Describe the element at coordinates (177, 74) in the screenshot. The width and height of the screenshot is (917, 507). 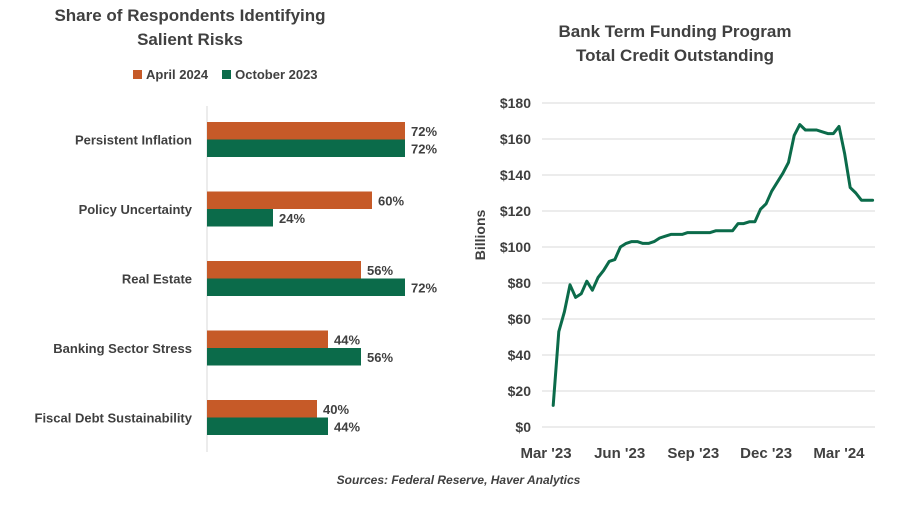
I see `legend-label-april-2024: April 2024` at that location.